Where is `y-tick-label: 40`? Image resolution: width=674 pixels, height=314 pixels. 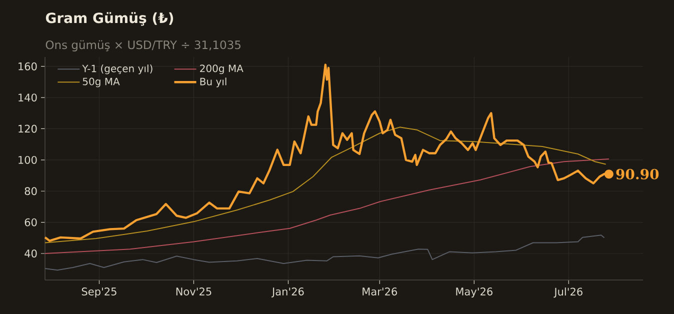
y-tick-label: 40 is located at coordinates (30, 254).